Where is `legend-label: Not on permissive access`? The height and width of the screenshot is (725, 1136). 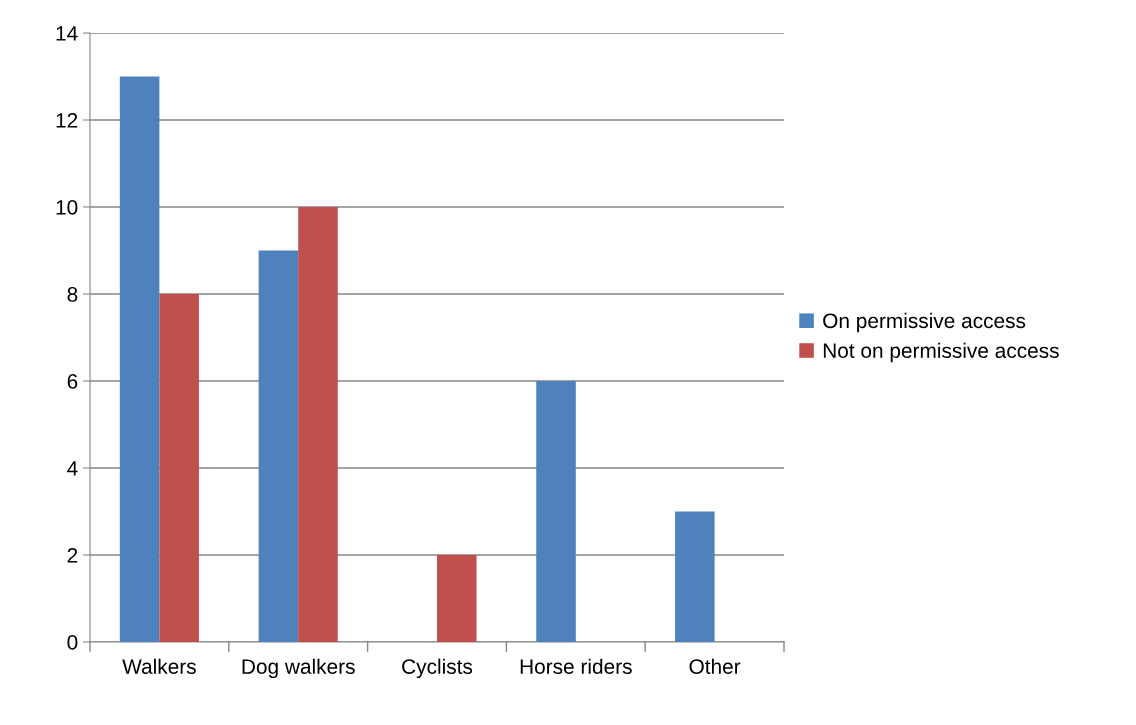
legend-label: Not on permissive access is located at coordinates (941, 352).